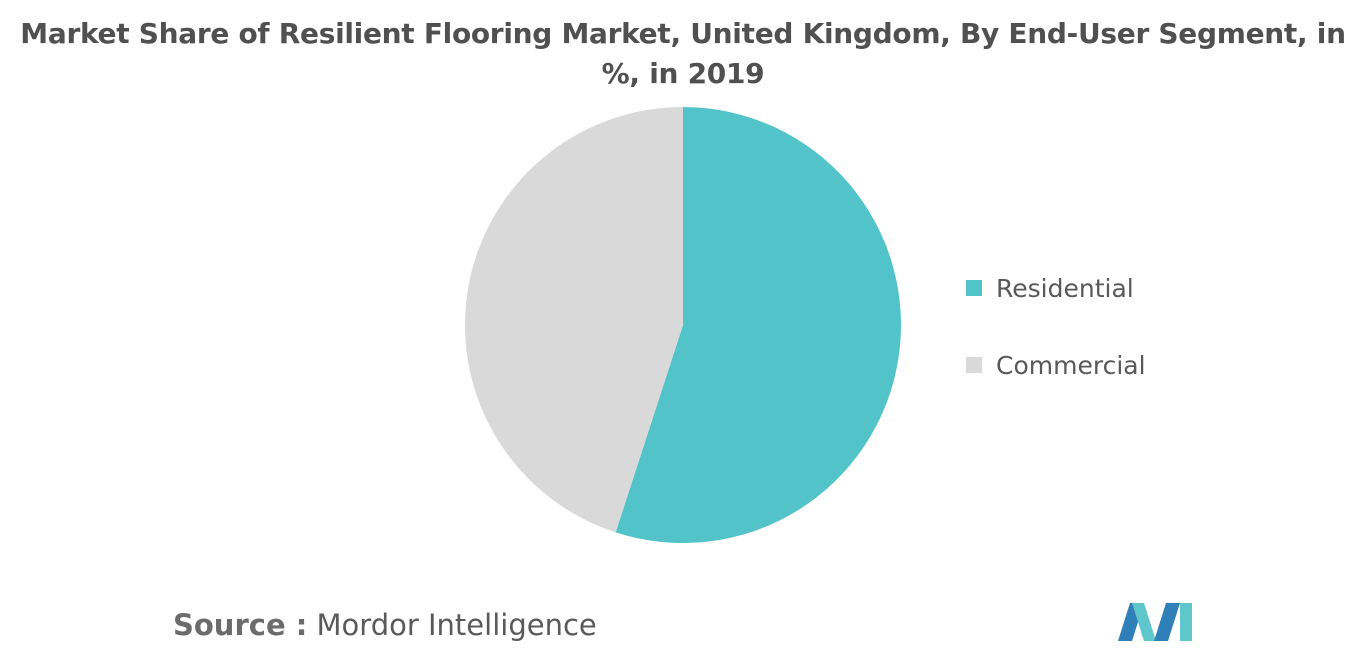  What do you see at coordinates (456, 625) in the screenshot?
I see `source-value: Mordor Intelligence` at bounding box center [456, 625].